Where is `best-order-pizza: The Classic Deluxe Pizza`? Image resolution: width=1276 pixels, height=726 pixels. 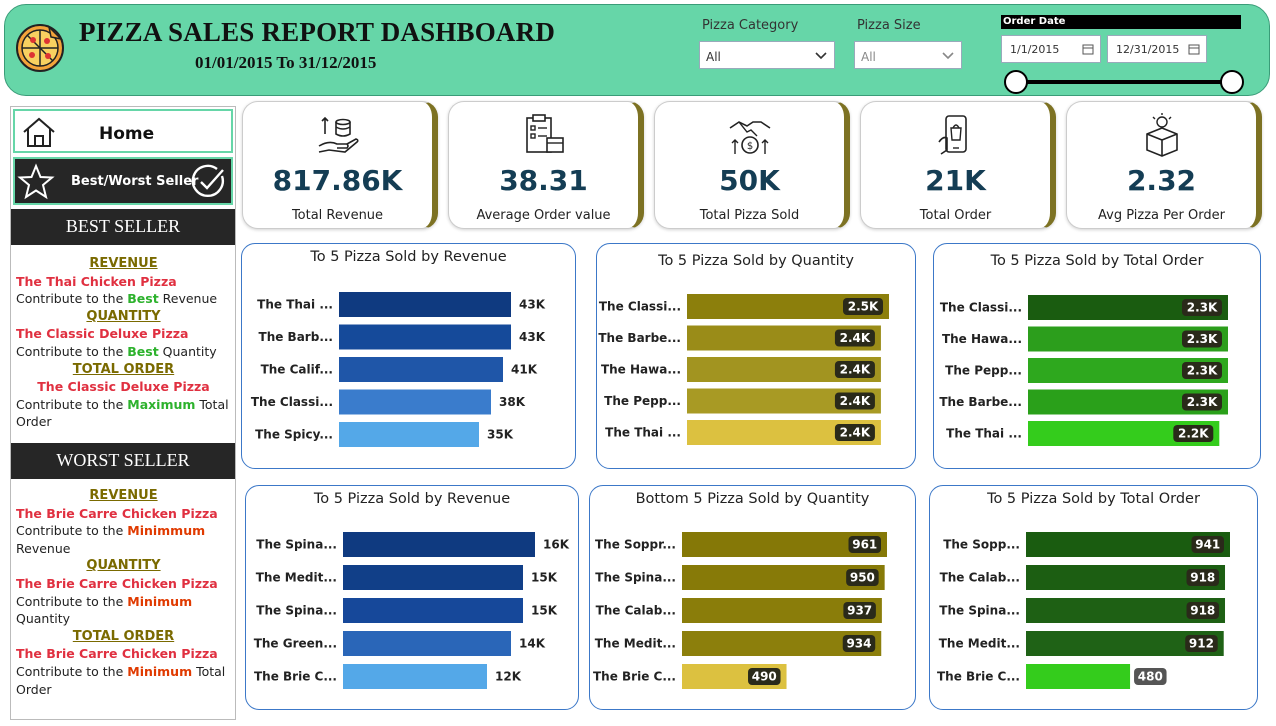 best-order-pizza: The Classic Deluxe Pizza is located at coordinates (123, 387).